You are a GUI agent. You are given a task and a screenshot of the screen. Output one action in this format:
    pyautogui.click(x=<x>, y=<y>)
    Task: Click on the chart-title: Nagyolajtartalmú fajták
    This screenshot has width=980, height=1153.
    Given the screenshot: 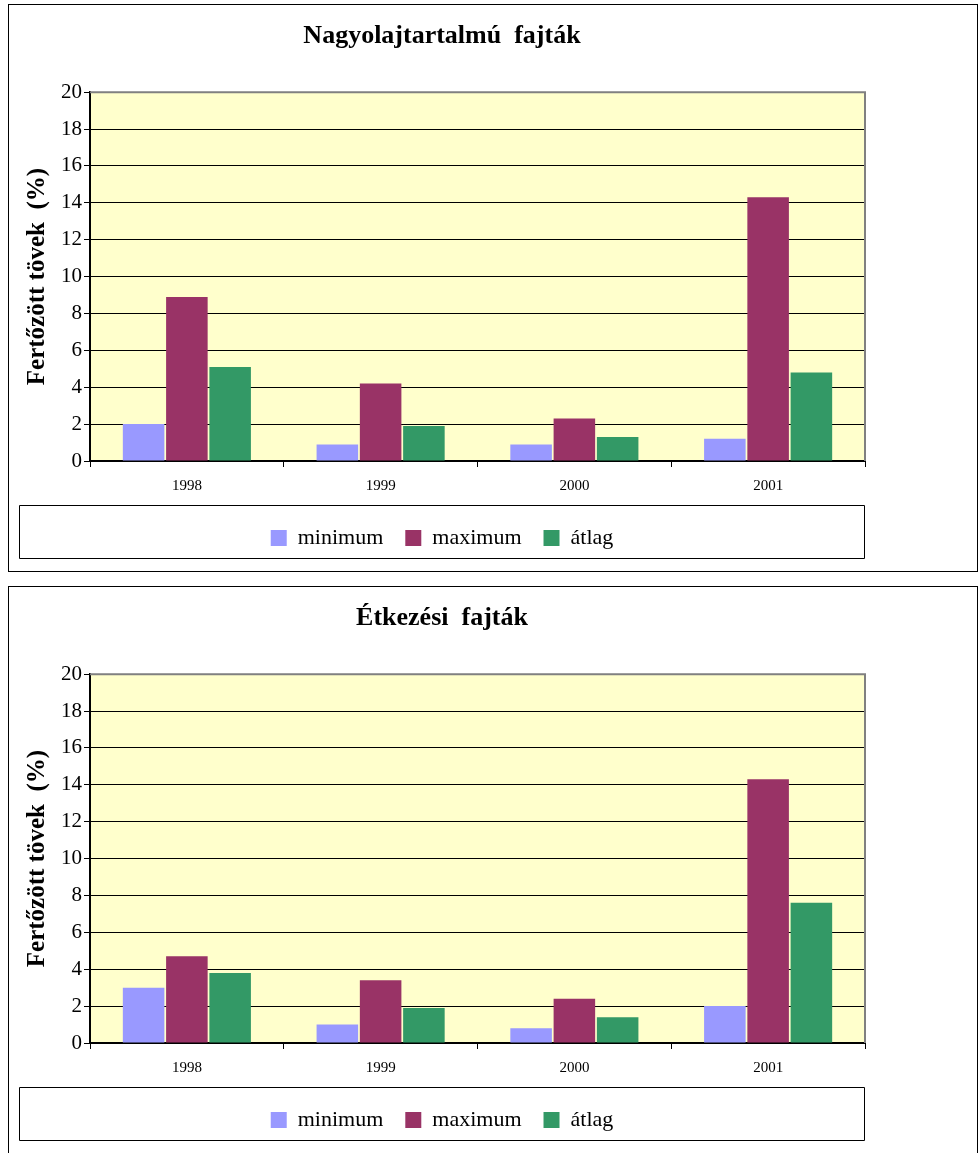 What is the action you would take?
    pyautogui.click(x=442, y=35)
    